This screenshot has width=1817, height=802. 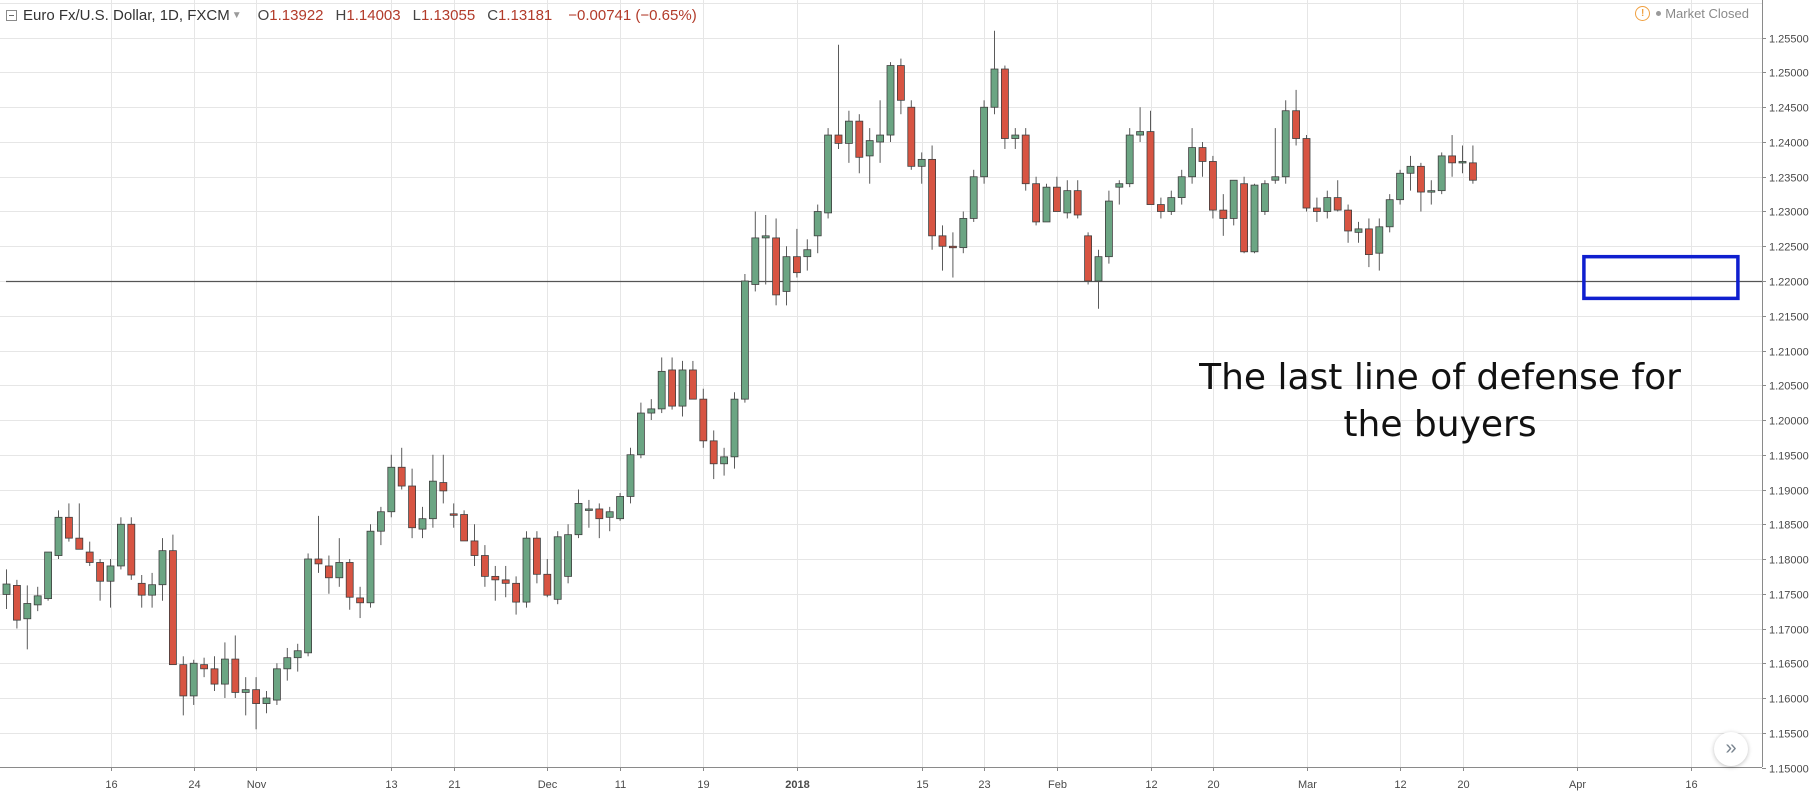 I want to click on ohlc-high: H1.14003, so click(x=368, y=15).